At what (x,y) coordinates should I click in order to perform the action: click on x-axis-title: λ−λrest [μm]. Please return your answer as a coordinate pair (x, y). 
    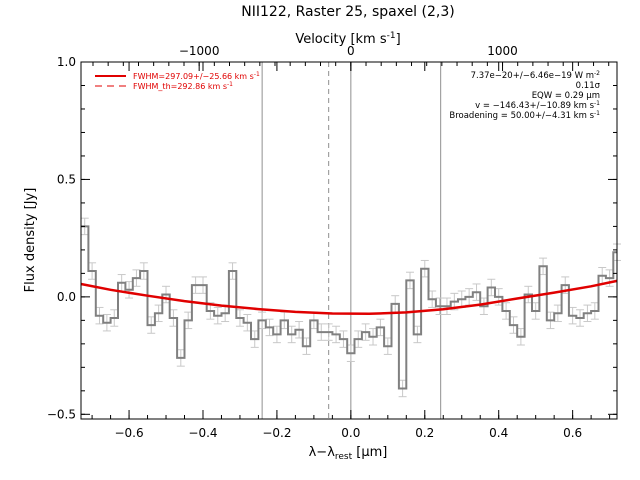
    Looking at the image, I should click on (348, 453).